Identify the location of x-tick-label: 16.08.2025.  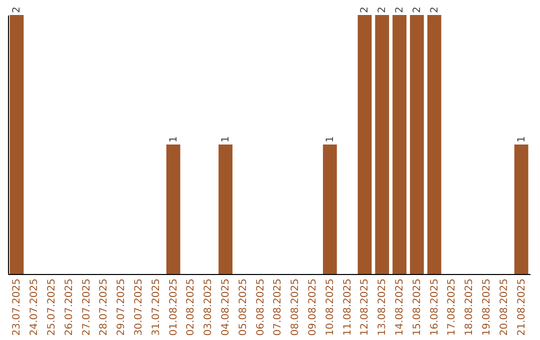
(434, 307).